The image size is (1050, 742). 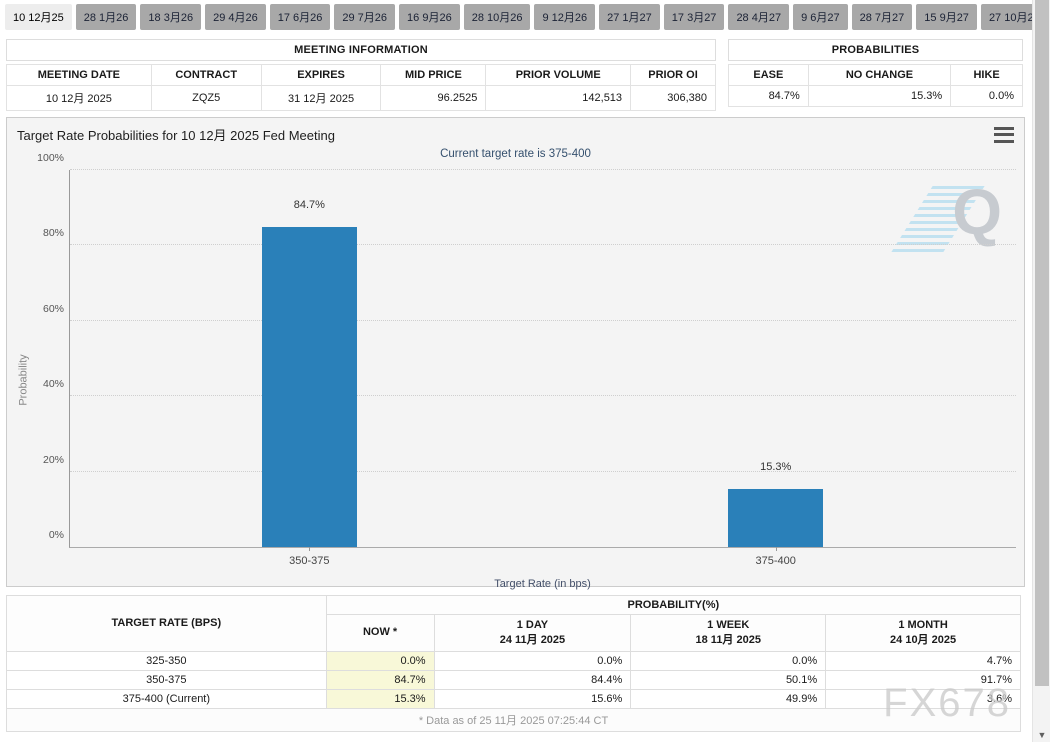 What do you see at coordinates (694, 17) in the screenshot?
I see `tab-meeting-date: 17 3月27` at bounding box center [694, 17].